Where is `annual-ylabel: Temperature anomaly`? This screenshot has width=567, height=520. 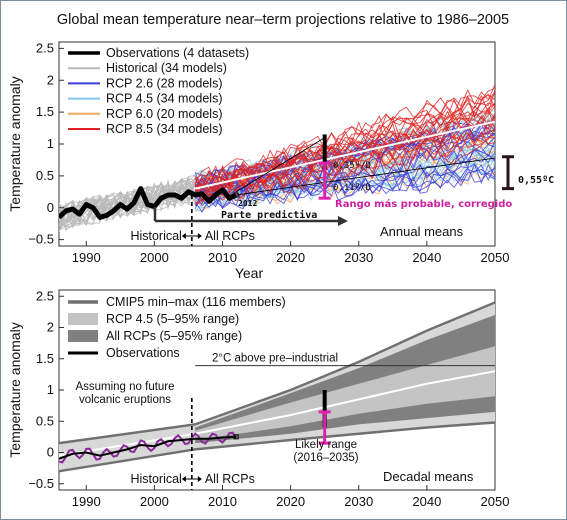
annual-ylabel: Temperature anomaly is located at coordinates (15, 143).